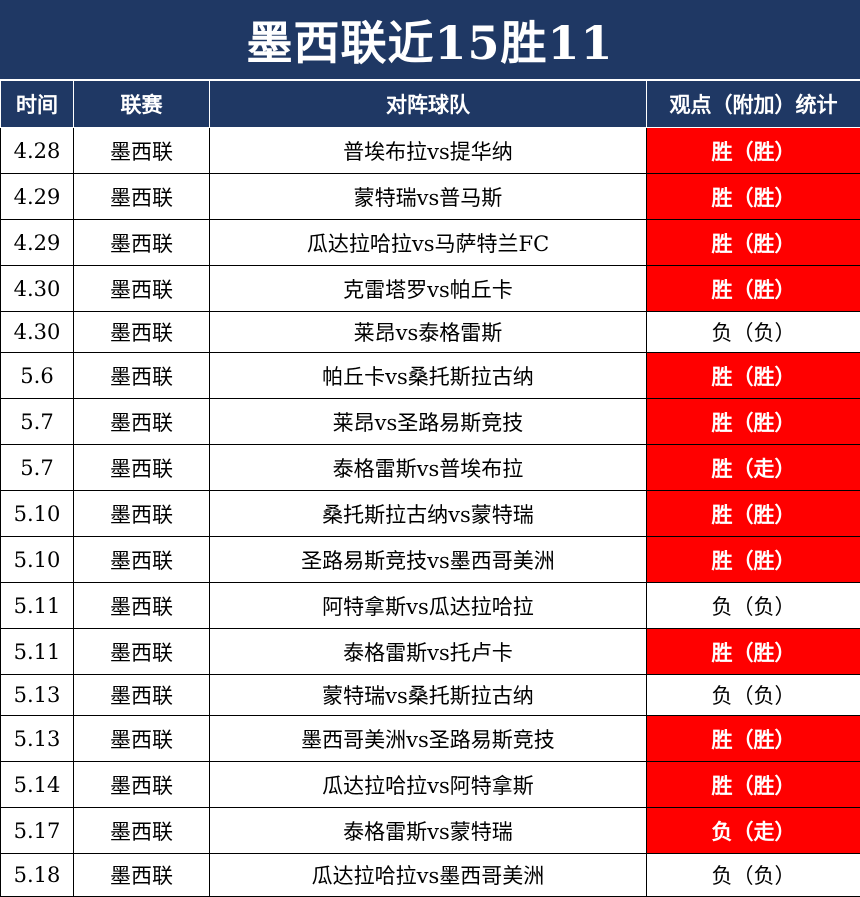 This screenshot has width=860, height=897. I want to click on header-match: 对阵球队, so click(428, 104).